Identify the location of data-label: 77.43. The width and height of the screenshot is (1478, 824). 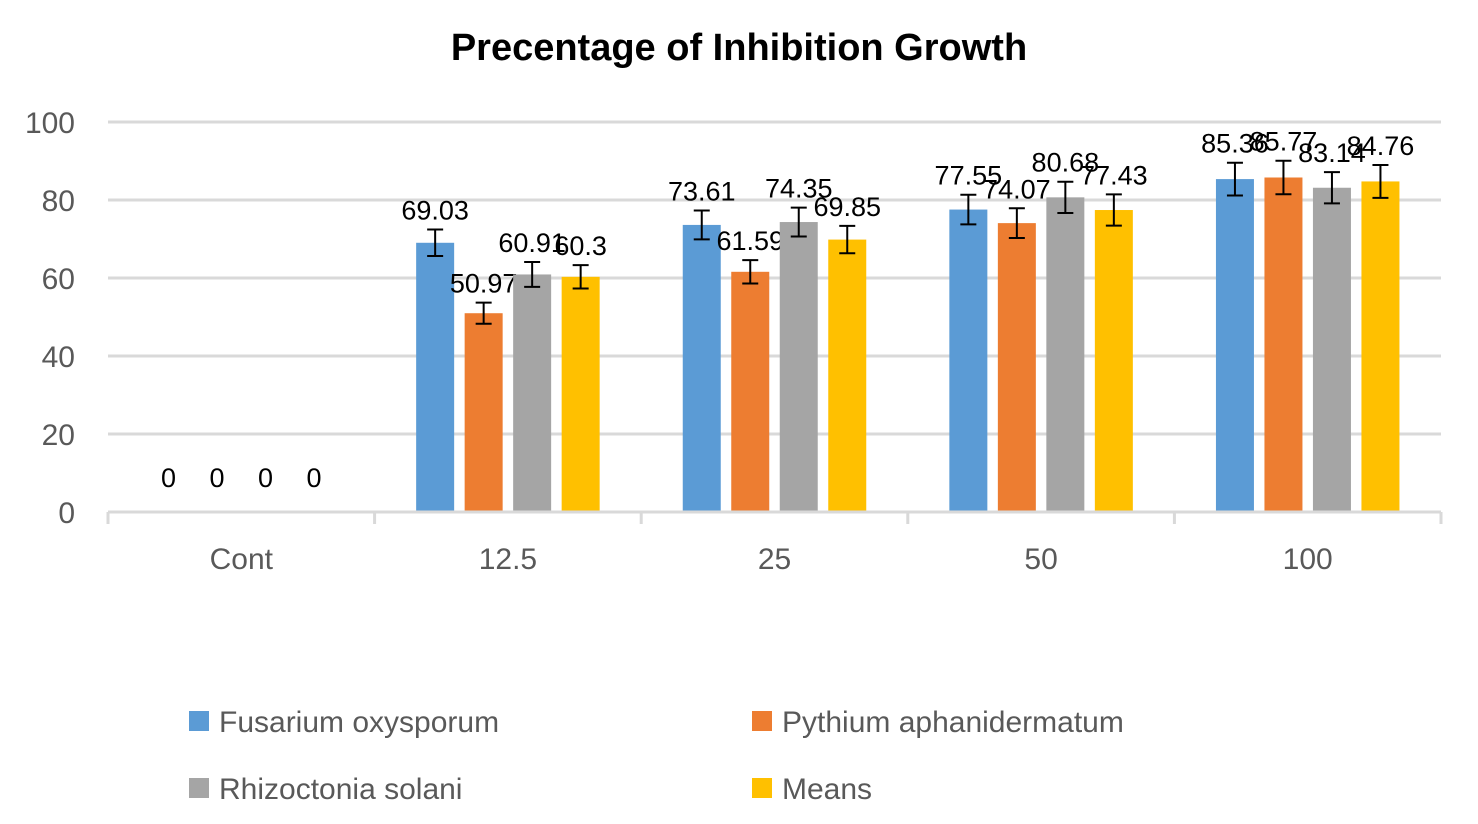
(1114, 175).